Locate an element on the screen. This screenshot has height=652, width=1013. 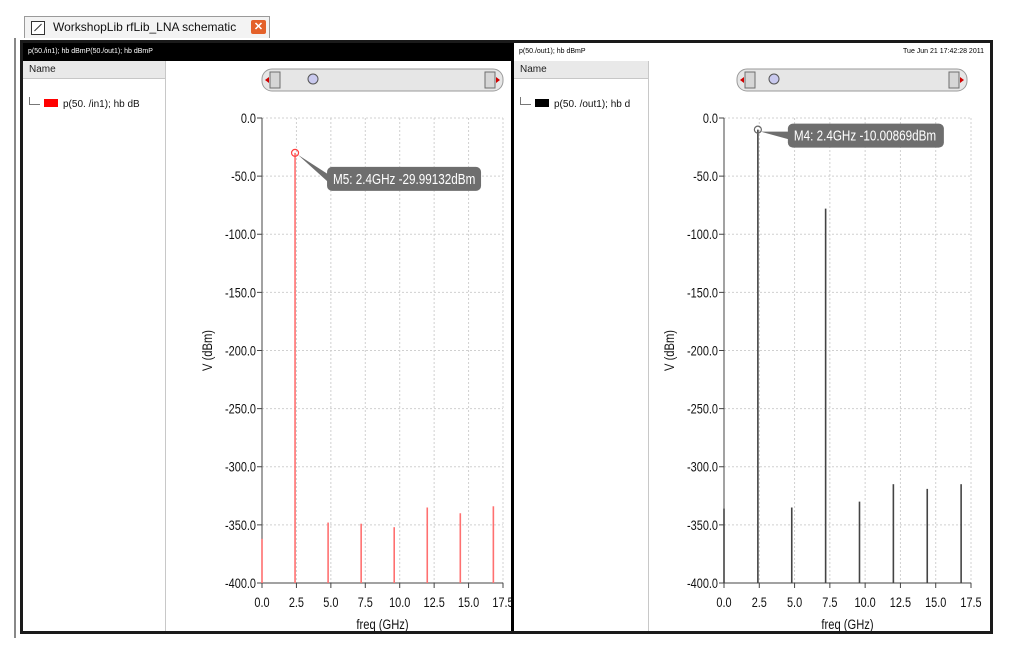
marker-label: M4: 2.4GHz -10.00869dBm is located at coordinates (865, 135).